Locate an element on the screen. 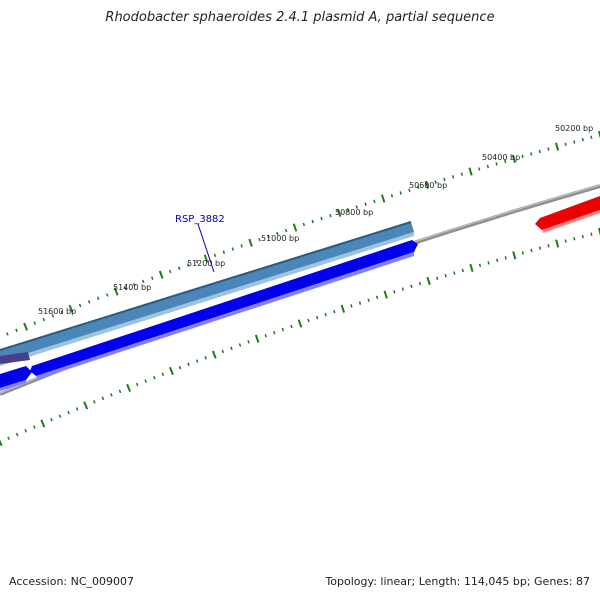 This screenshot has width=600, height=600. gene-feature-forward-left is located at coordinates (16, 378).